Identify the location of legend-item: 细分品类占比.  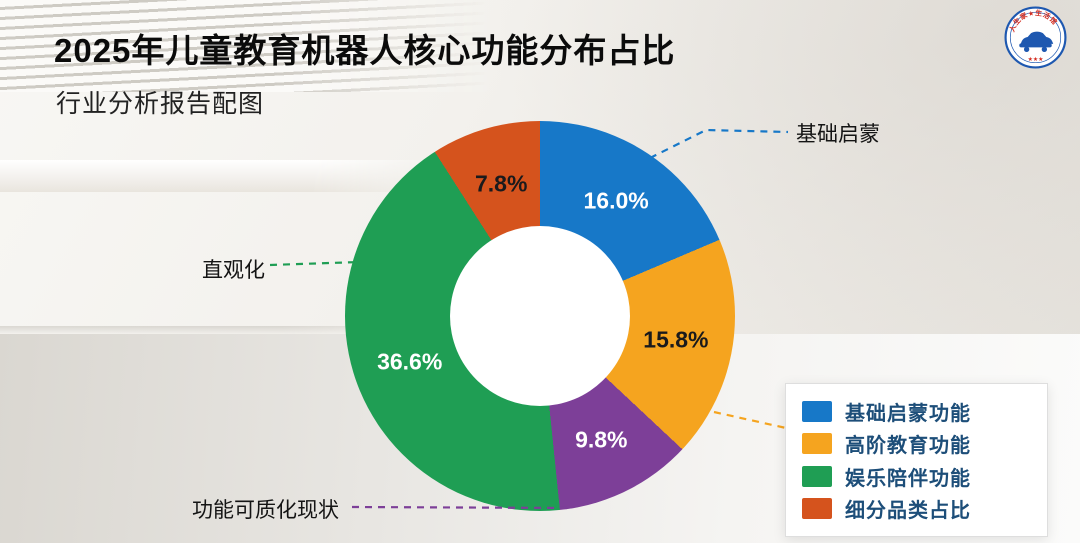
(916, 508).